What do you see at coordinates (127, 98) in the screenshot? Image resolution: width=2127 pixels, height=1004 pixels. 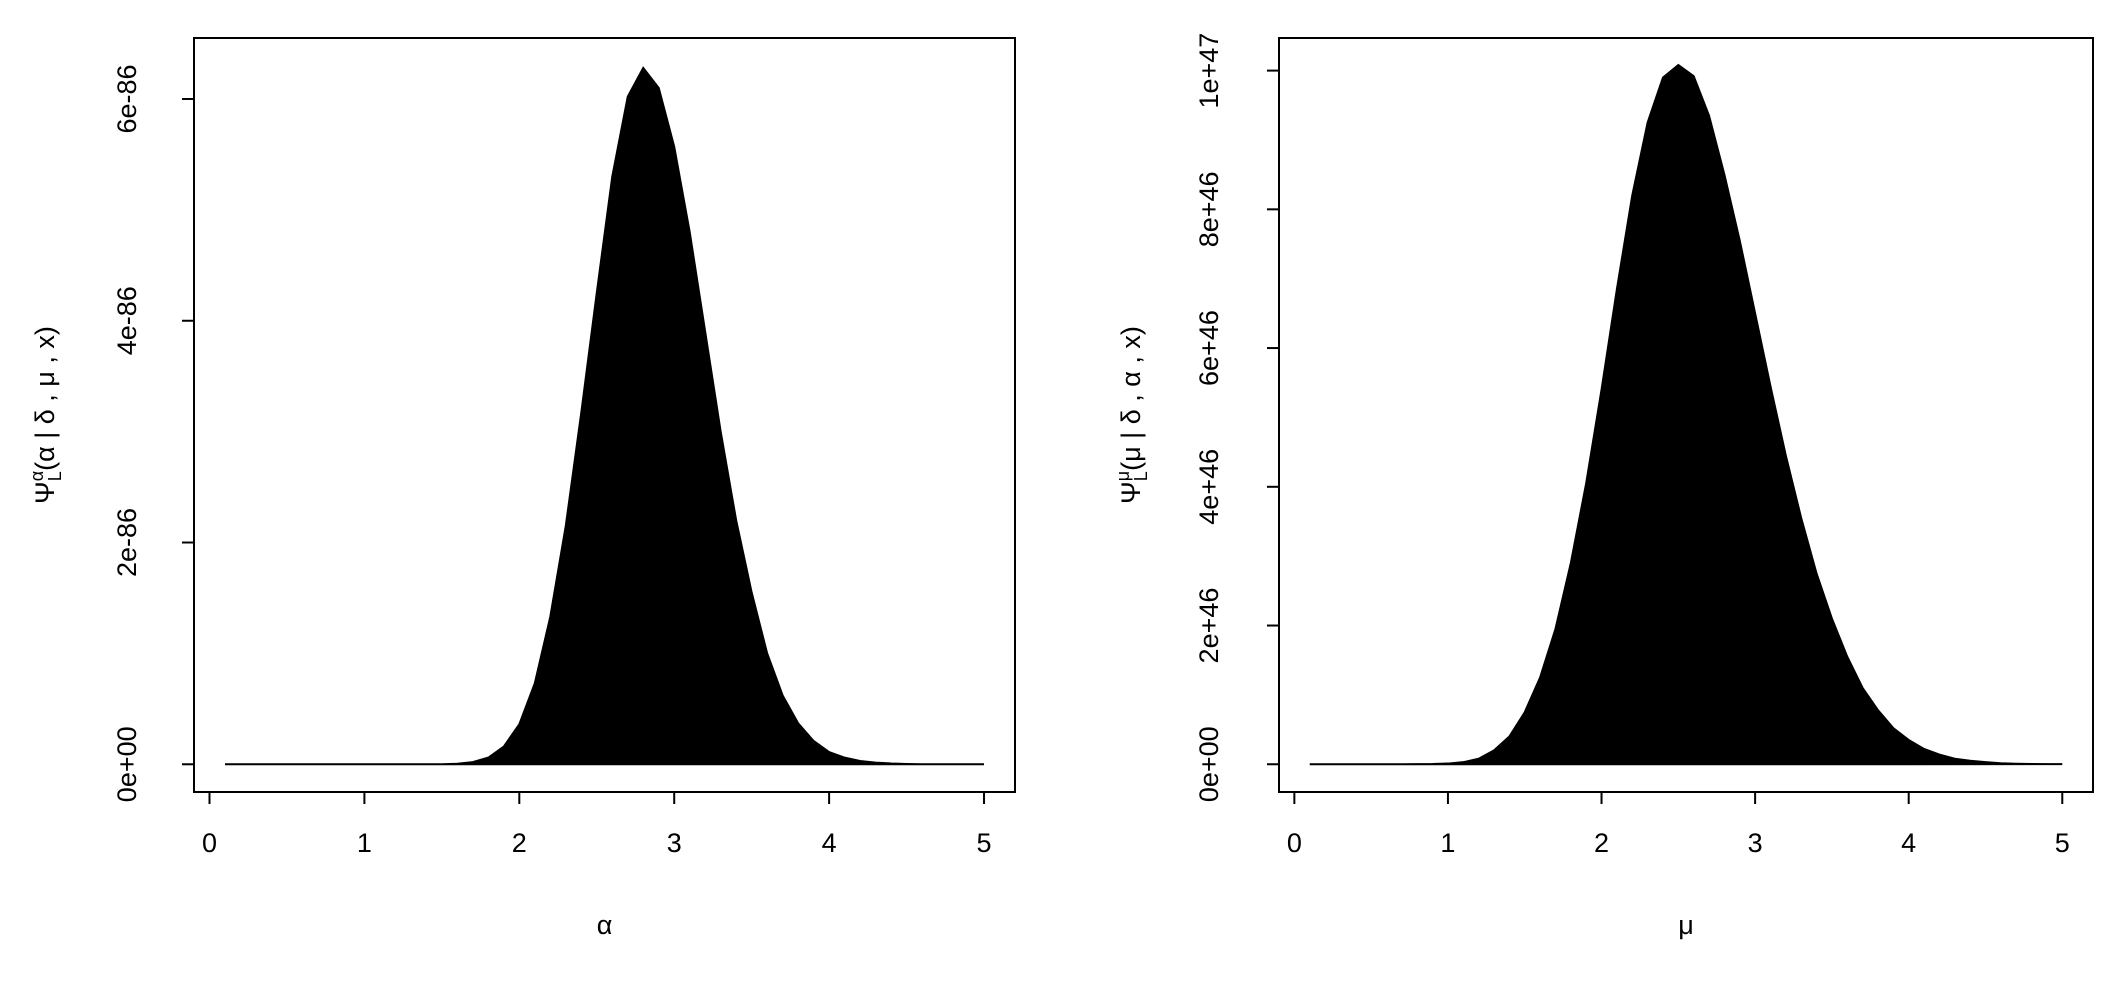 I see `y-tick-label: 6e-86` at bounding box center [127, 98].